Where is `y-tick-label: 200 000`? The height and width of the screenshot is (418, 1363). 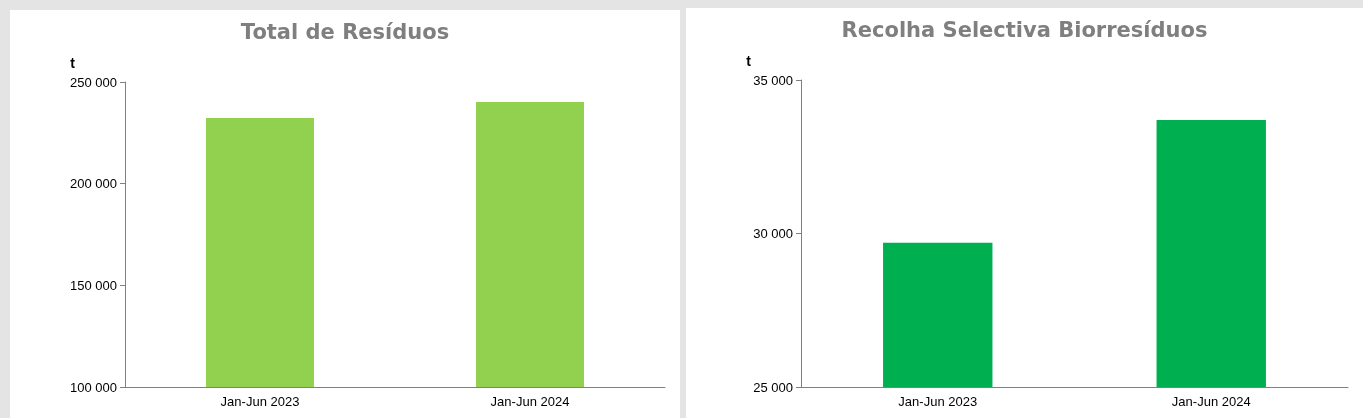
y-tick-label: 200 000 is located at coordinates (93, 184).